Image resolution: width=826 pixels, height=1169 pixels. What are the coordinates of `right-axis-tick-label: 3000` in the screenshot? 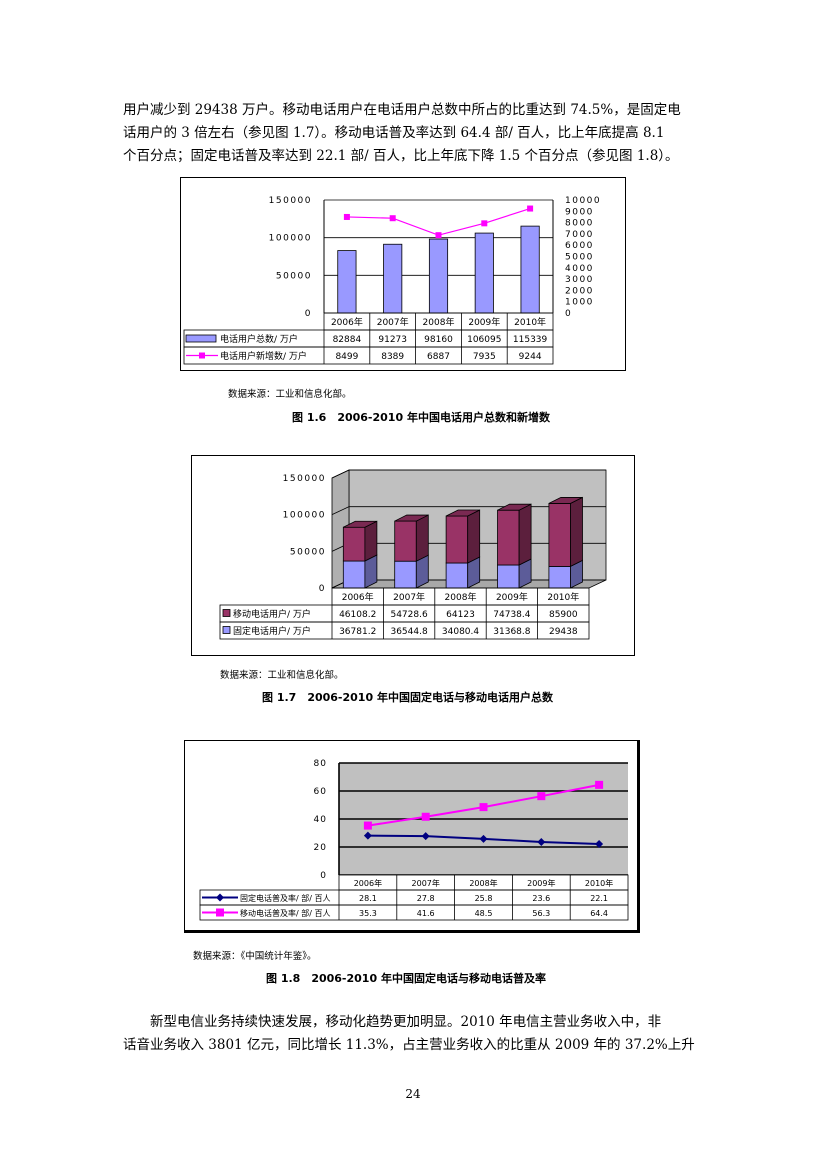 It's located at (579, 280).